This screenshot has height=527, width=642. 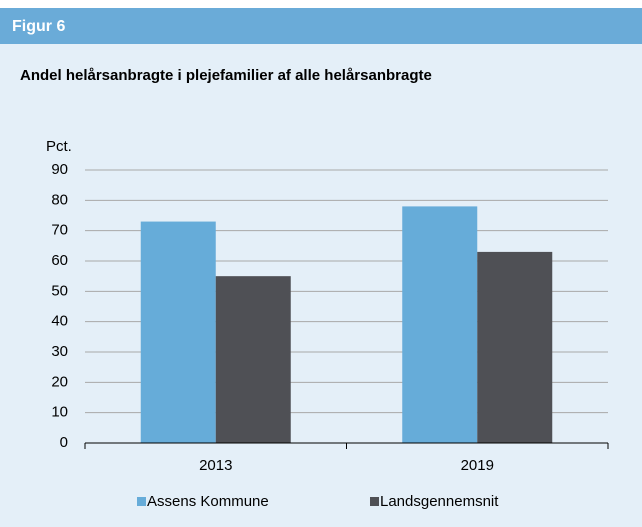 What do you see at coordinates (38, 26) in the screenshot?
I see `header: Figur 6` at bounding box center [38, 26].